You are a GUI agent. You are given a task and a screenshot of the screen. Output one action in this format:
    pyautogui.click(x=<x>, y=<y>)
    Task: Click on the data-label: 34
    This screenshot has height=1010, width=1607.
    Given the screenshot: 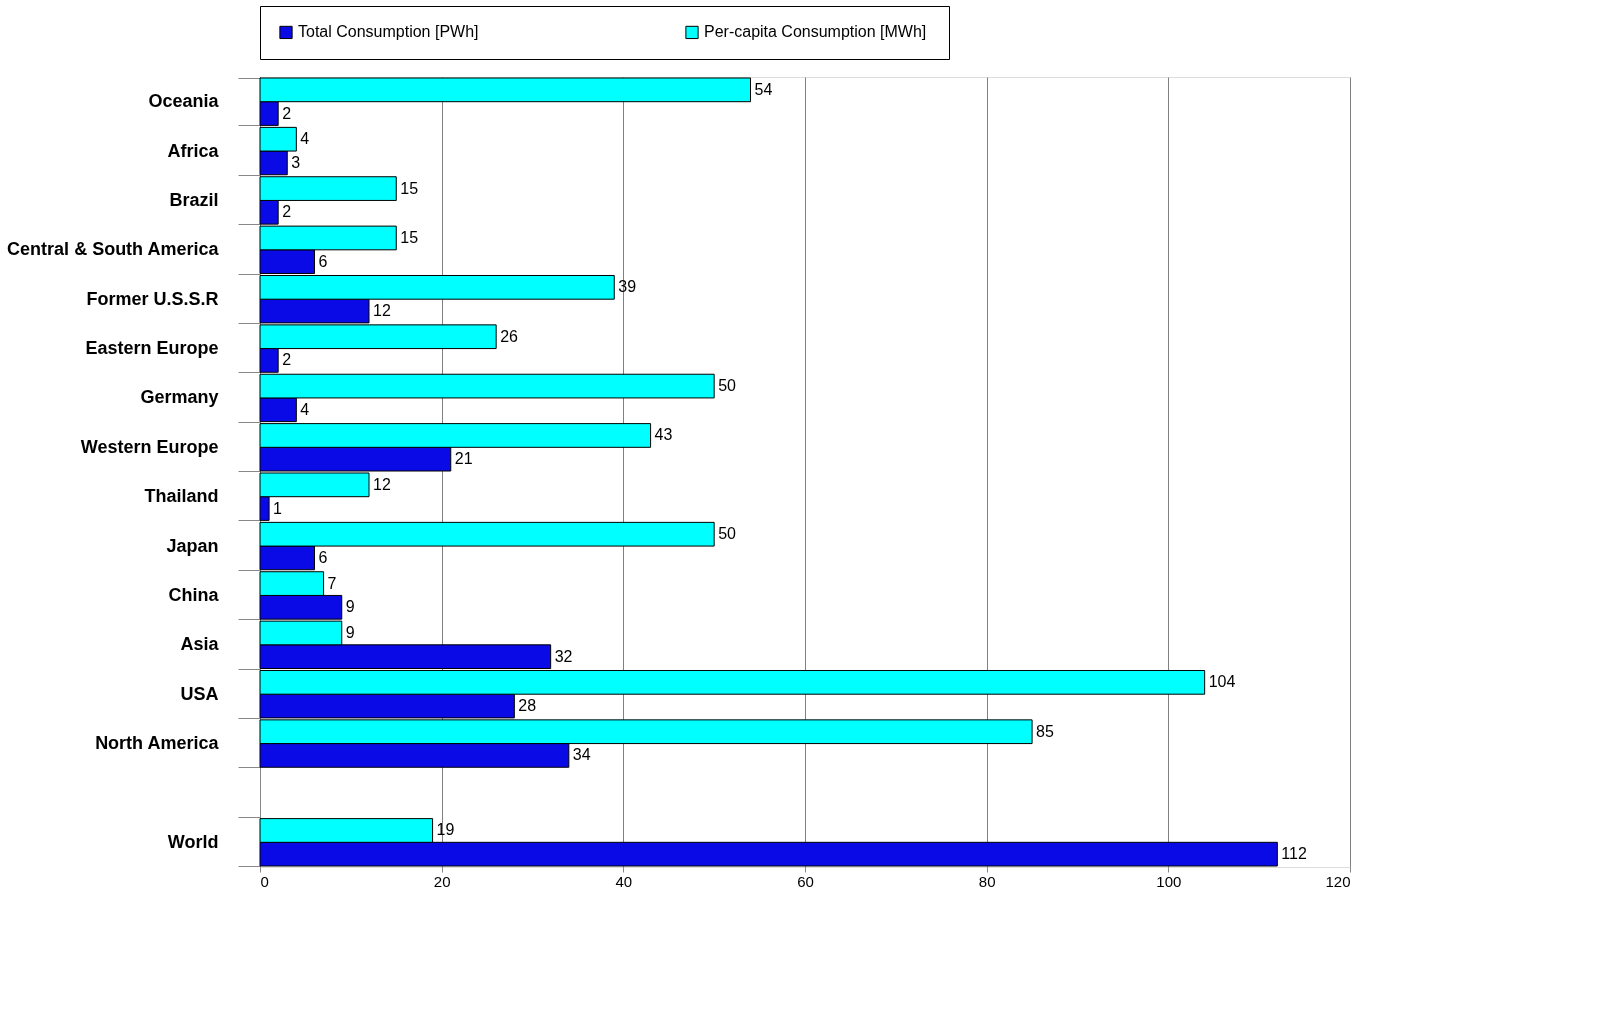 What is the action you would take?
    pyautogui.click(x=581, y=755)
    